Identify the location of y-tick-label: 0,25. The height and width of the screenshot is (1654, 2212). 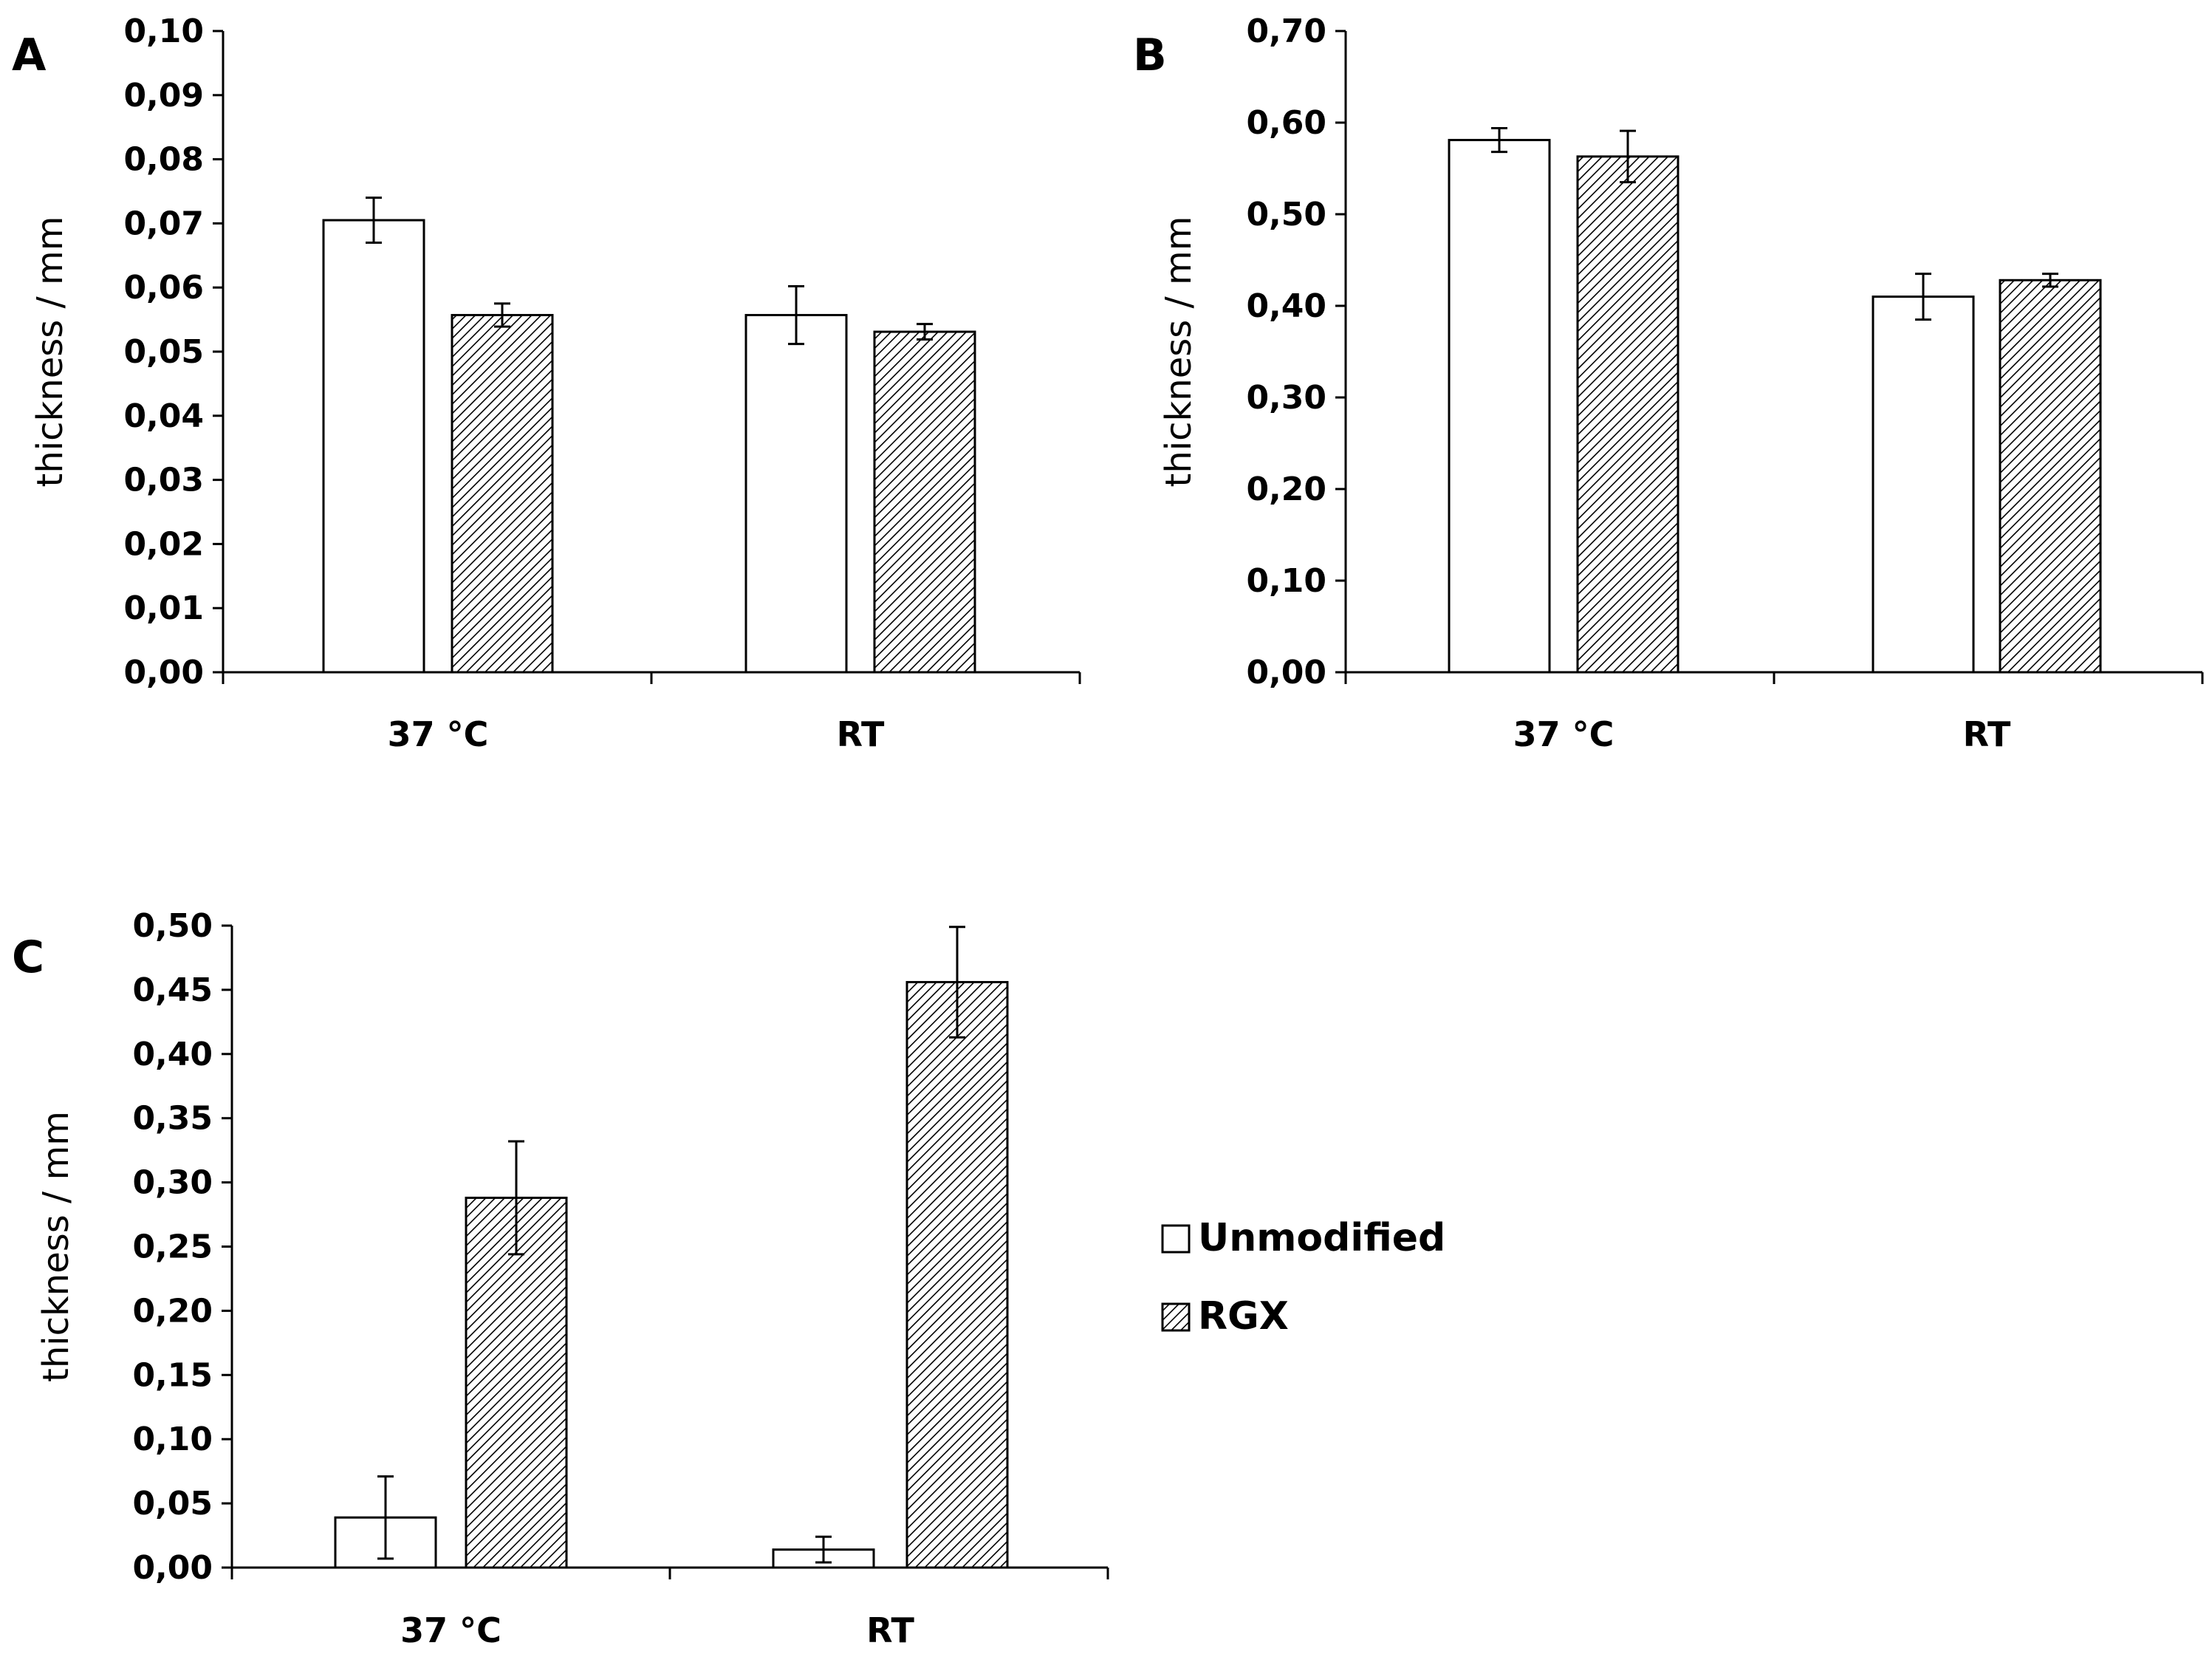
(172, 1247).